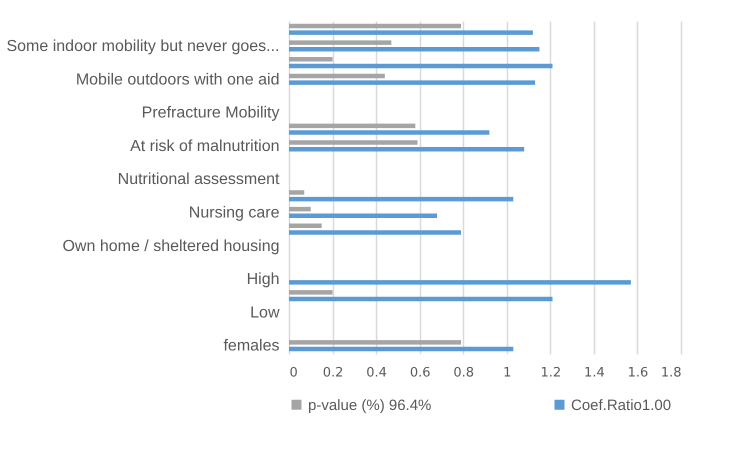  Describe the element at coordinates (205, 146) in the screenshot. I see `y-tick-label: At risk of malnutrition` at that location.